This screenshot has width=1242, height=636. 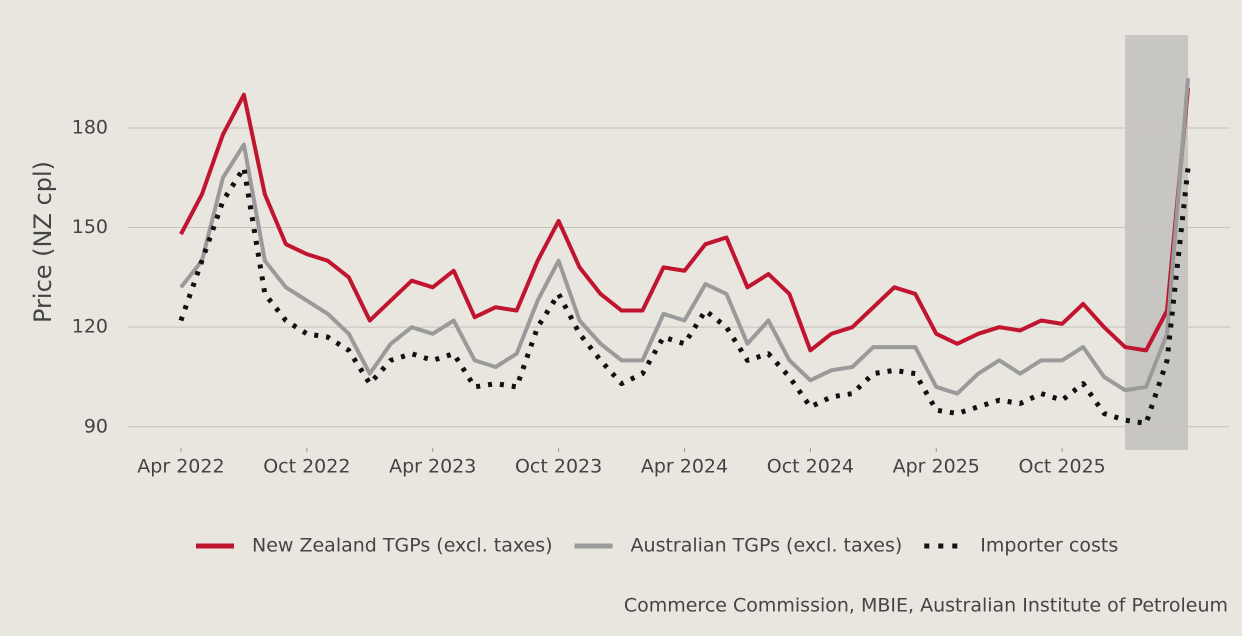 What do you see at coordinates (90, 327) in the screenshot?
I see `y-tick-label: 120` at bounding box center [90, 327].